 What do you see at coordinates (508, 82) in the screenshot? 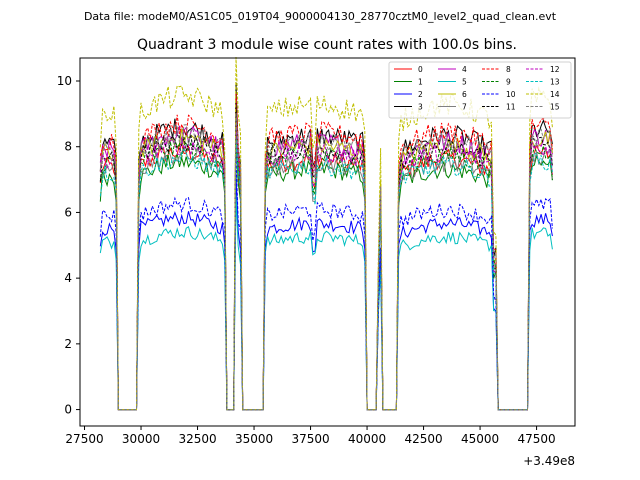
I see `legend-label-9: 9` at bounding box center [508, 82].